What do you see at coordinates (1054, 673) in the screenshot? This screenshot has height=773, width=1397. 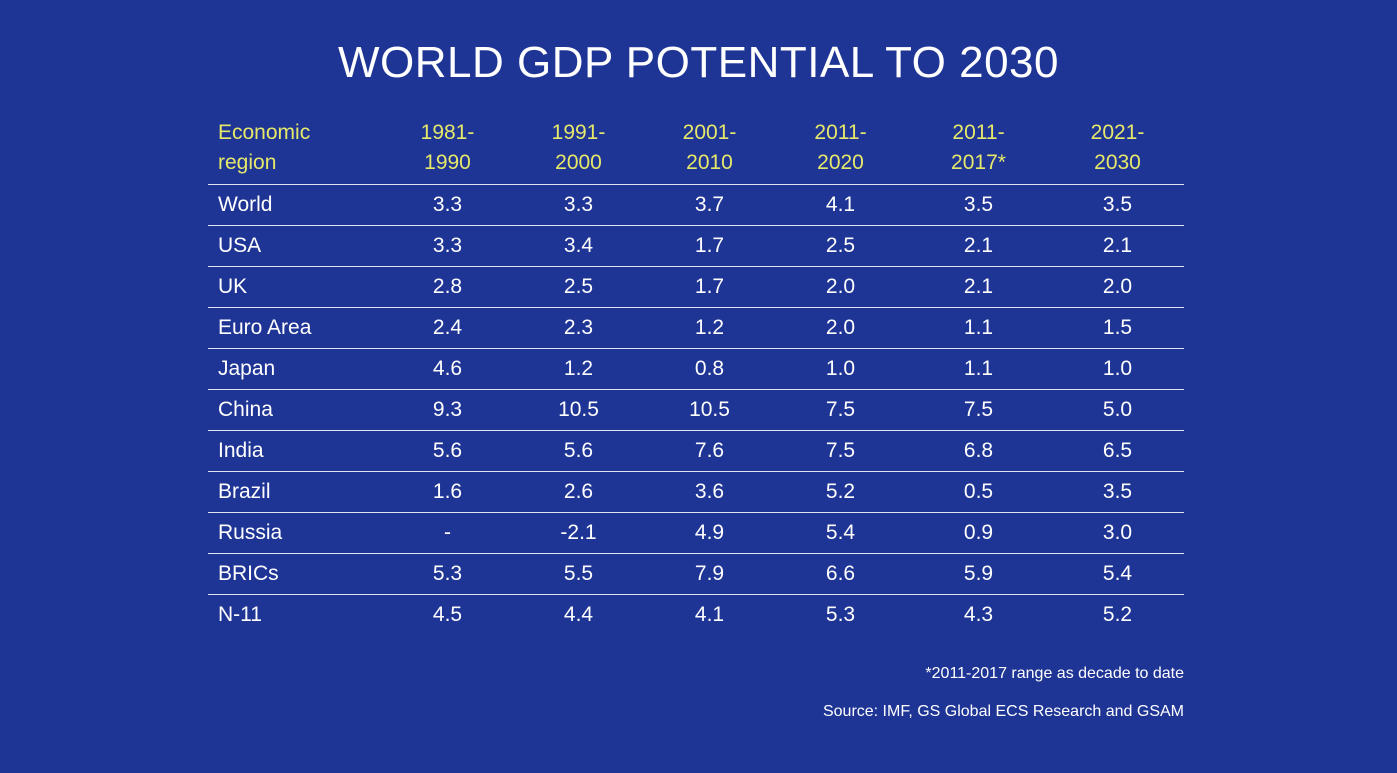 I see `footnote: *2011-2017 range as decade to date` at bounding box center [1054, 673].